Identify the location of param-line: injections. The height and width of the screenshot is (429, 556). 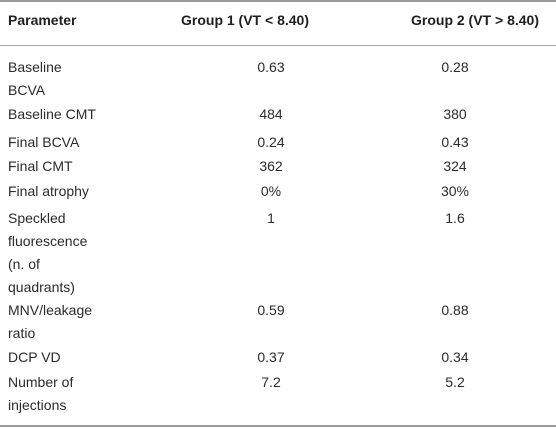
(37, 405).